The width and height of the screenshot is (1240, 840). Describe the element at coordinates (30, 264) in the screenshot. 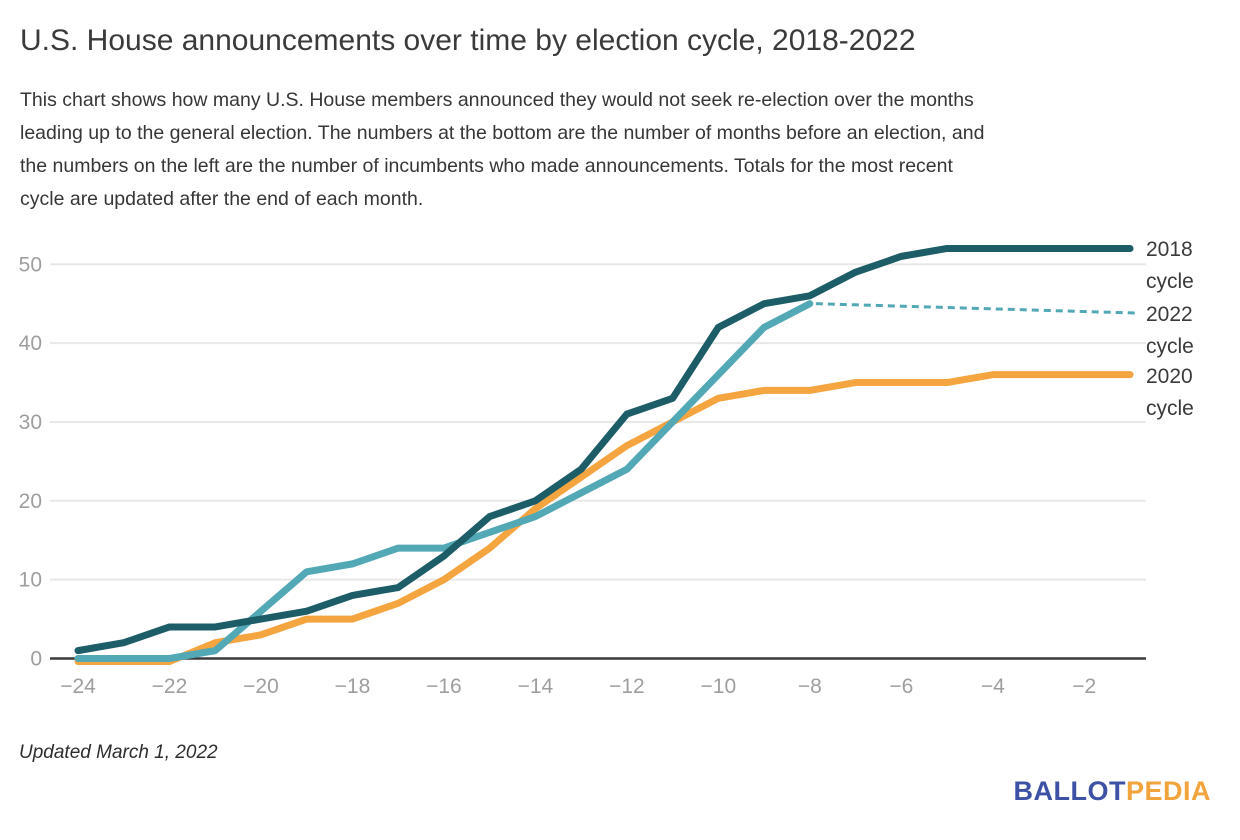

I see `y-tick-label: 50` at that location.